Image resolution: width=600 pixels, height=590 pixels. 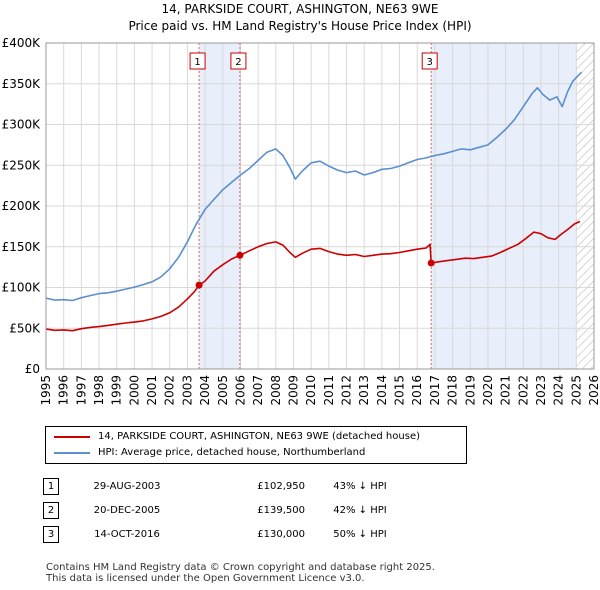 What do you see at coordinates (127, 534) in the screenshot?
I see `sale-date: 14-OCT-2016` at bounding box center [127, 534].